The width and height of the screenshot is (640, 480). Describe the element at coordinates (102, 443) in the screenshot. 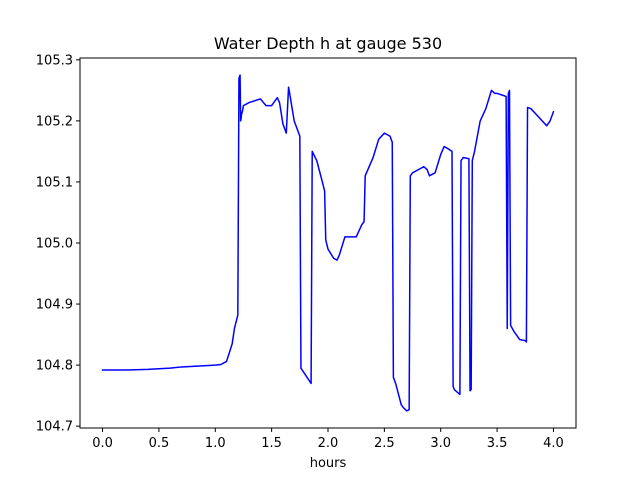

I see `x-tick-label: 0.0` at that location.